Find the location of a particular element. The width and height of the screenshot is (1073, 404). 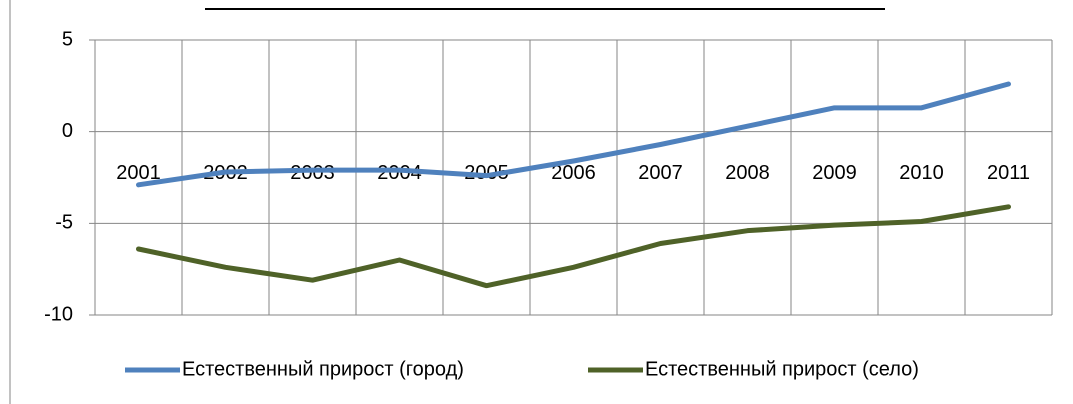

x-tick-label: 2008 is located at coordinates (747, 173).